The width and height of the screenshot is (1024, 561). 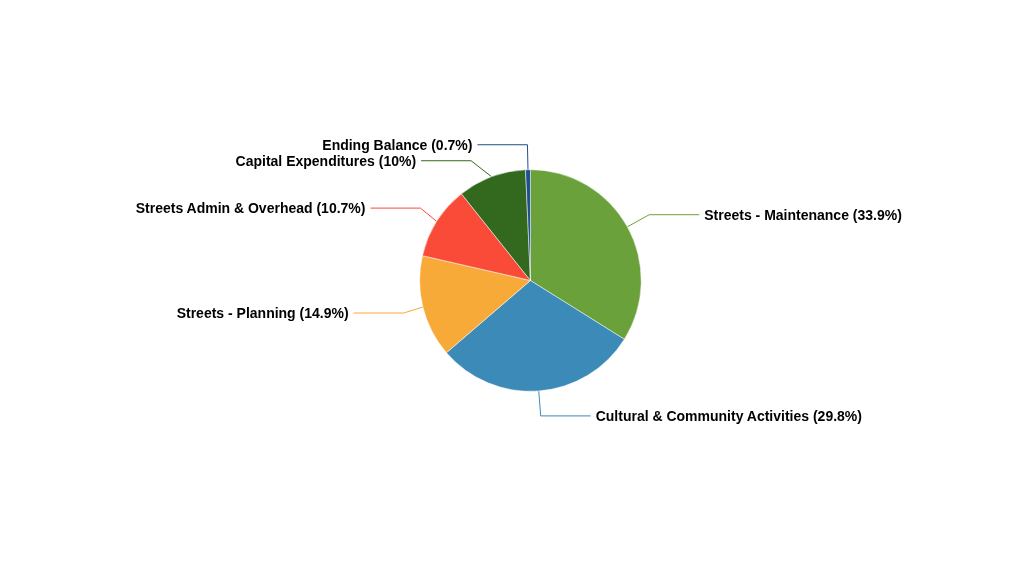 What do you see at coordinates (262, 313) in the screenshot?
I see `slice-label: Streets - Planning (14.9%)` at bounding box center [262, 313].